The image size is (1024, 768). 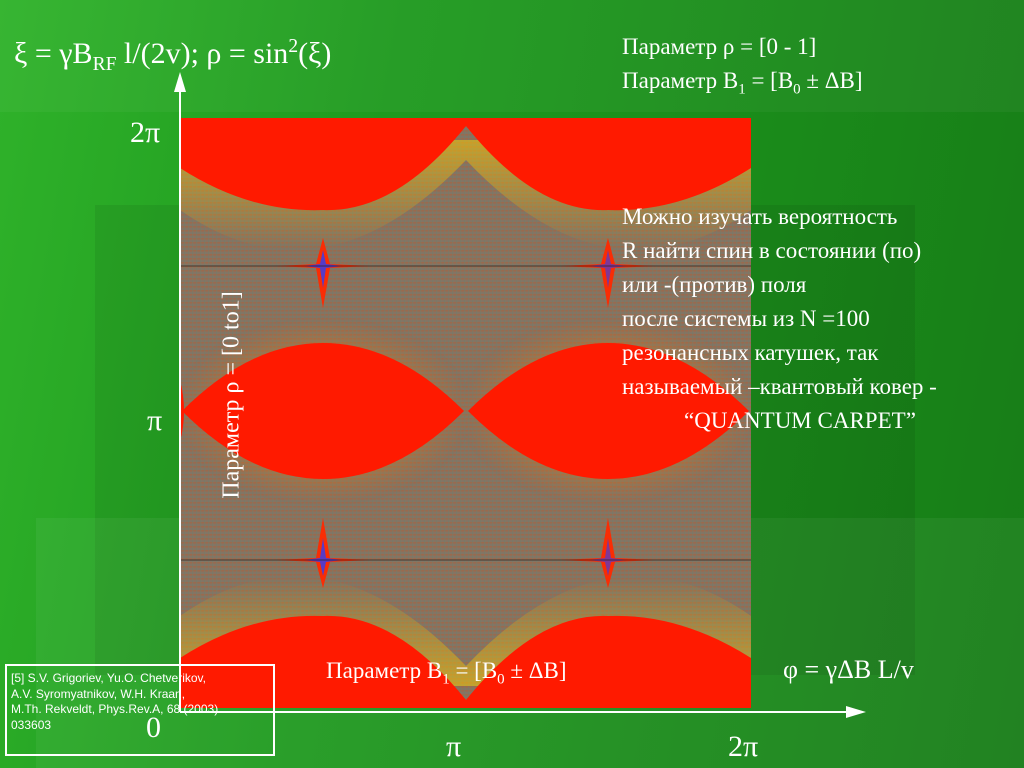 What do you see at coordinates (108, 678) in the screenshot?
I see `reference-line: [5] S.V. Grigoriev, Yu.O. Chetverikov,` at bounding box center [108, 678].